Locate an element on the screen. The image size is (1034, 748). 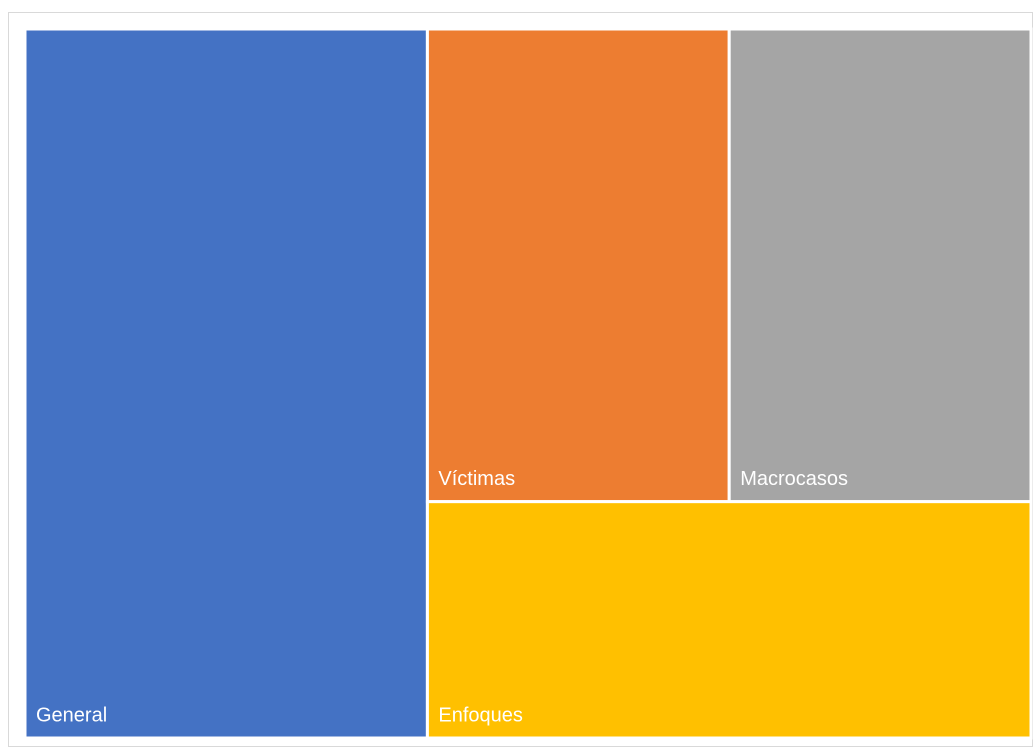
tile-label: Macrocasos is located at coordinates (794, 479).